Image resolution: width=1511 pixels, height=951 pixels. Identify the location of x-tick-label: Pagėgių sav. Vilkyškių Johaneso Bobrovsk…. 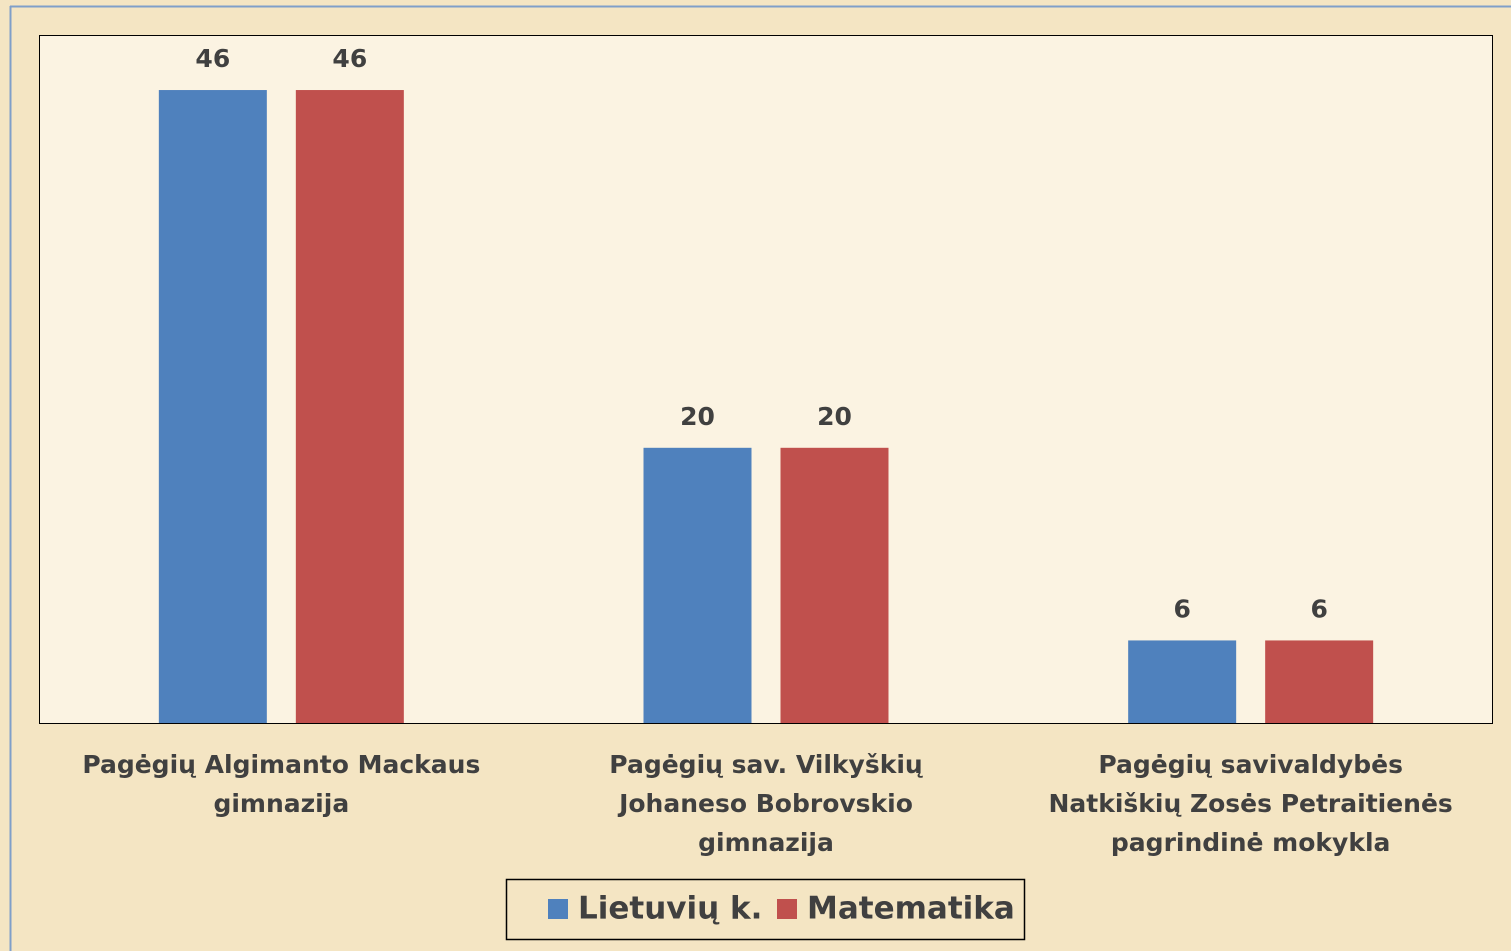
(766, 803).